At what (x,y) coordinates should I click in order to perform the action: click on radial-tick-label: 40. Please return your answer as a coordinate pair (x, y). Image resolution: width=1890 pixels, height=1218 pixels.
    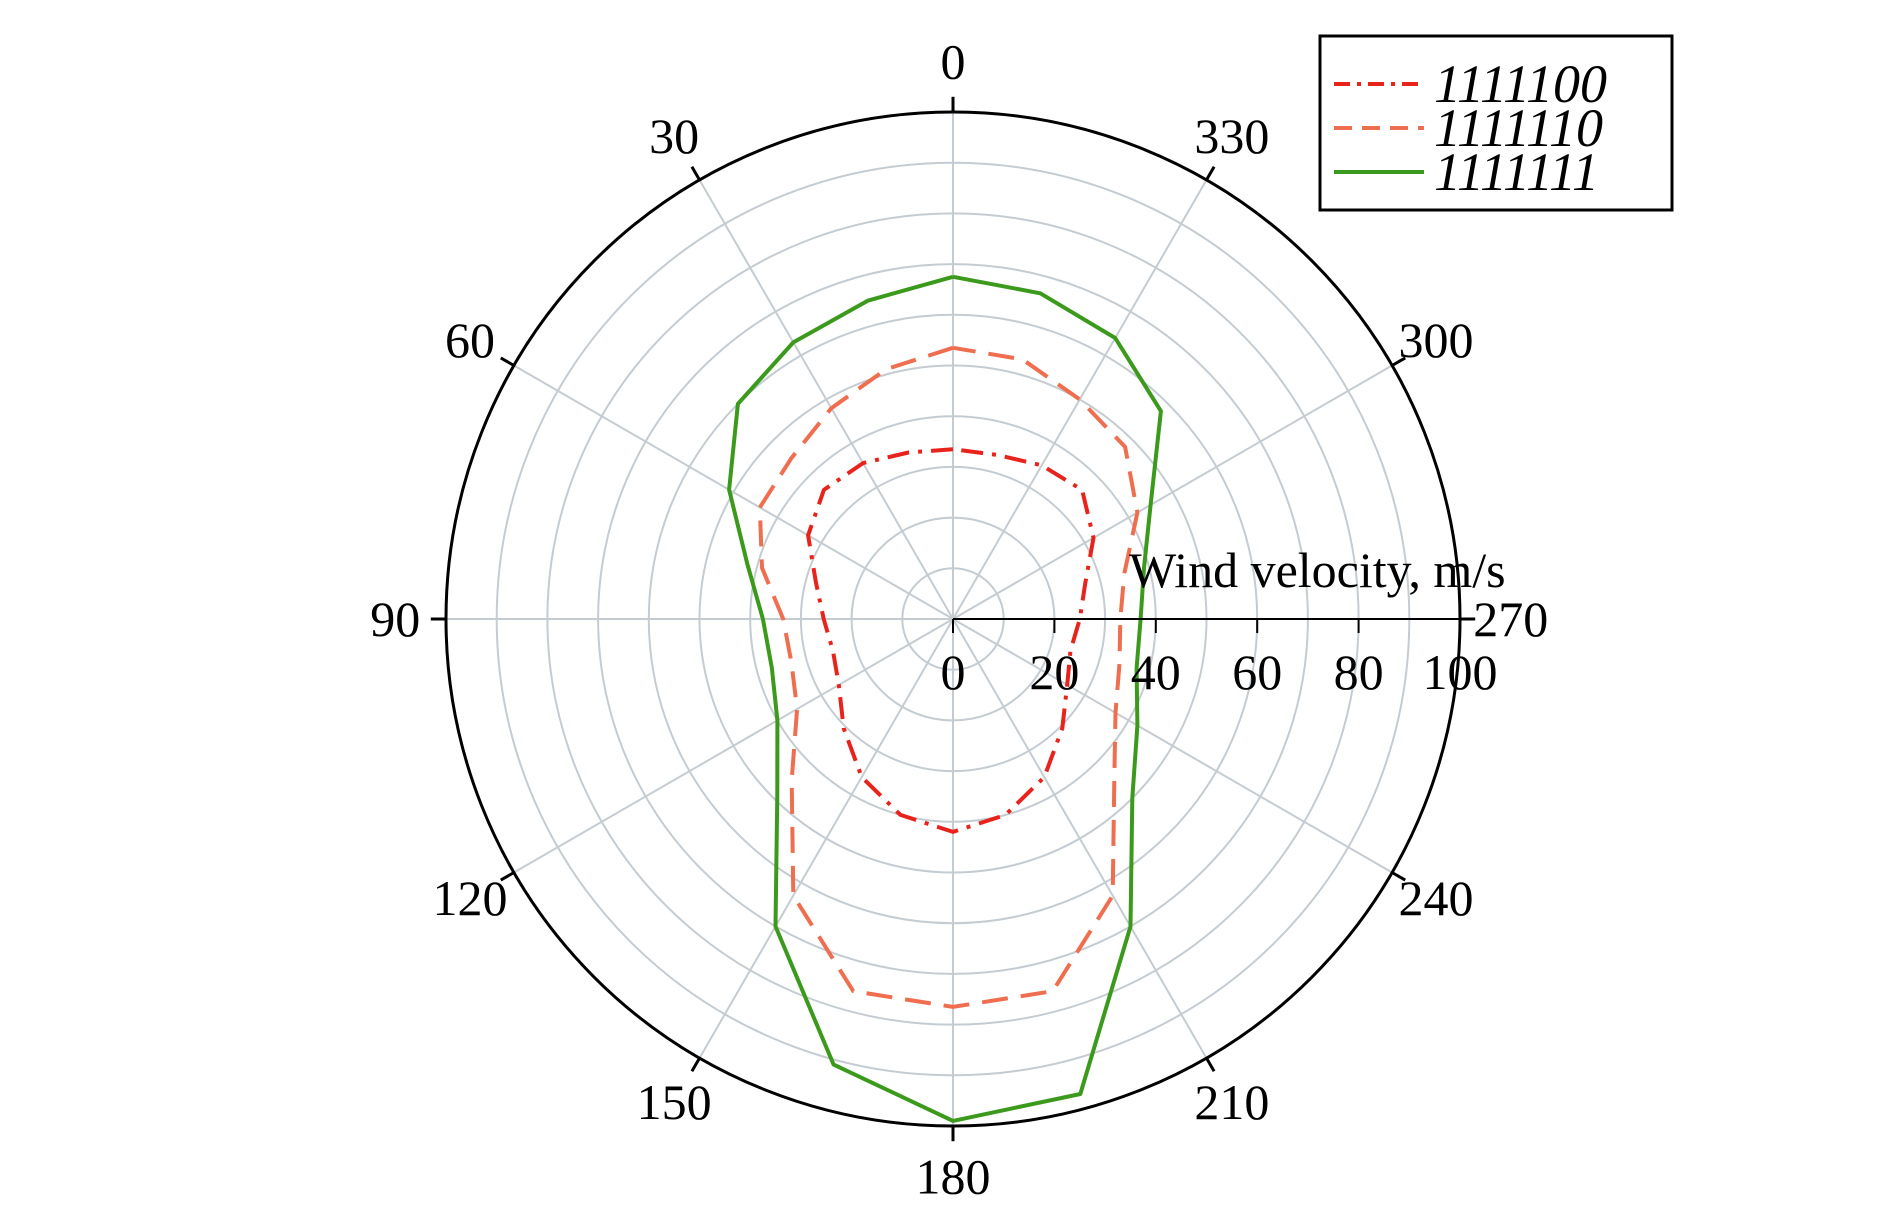
    Looking at the image, I should click on (1156, 672).